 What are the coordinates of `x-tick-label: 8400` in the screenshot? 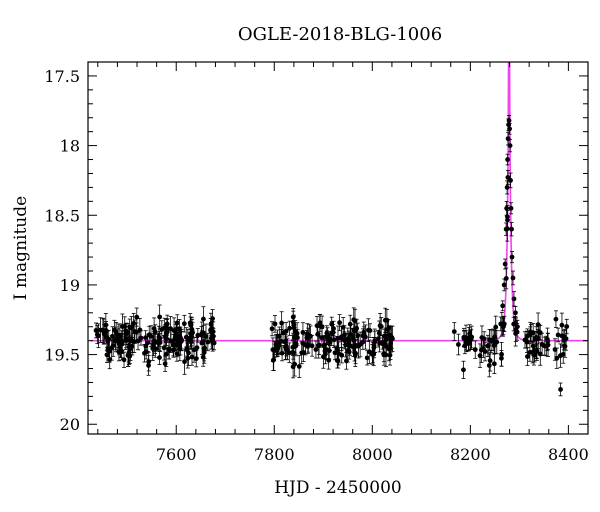 It's located at (568, 454).